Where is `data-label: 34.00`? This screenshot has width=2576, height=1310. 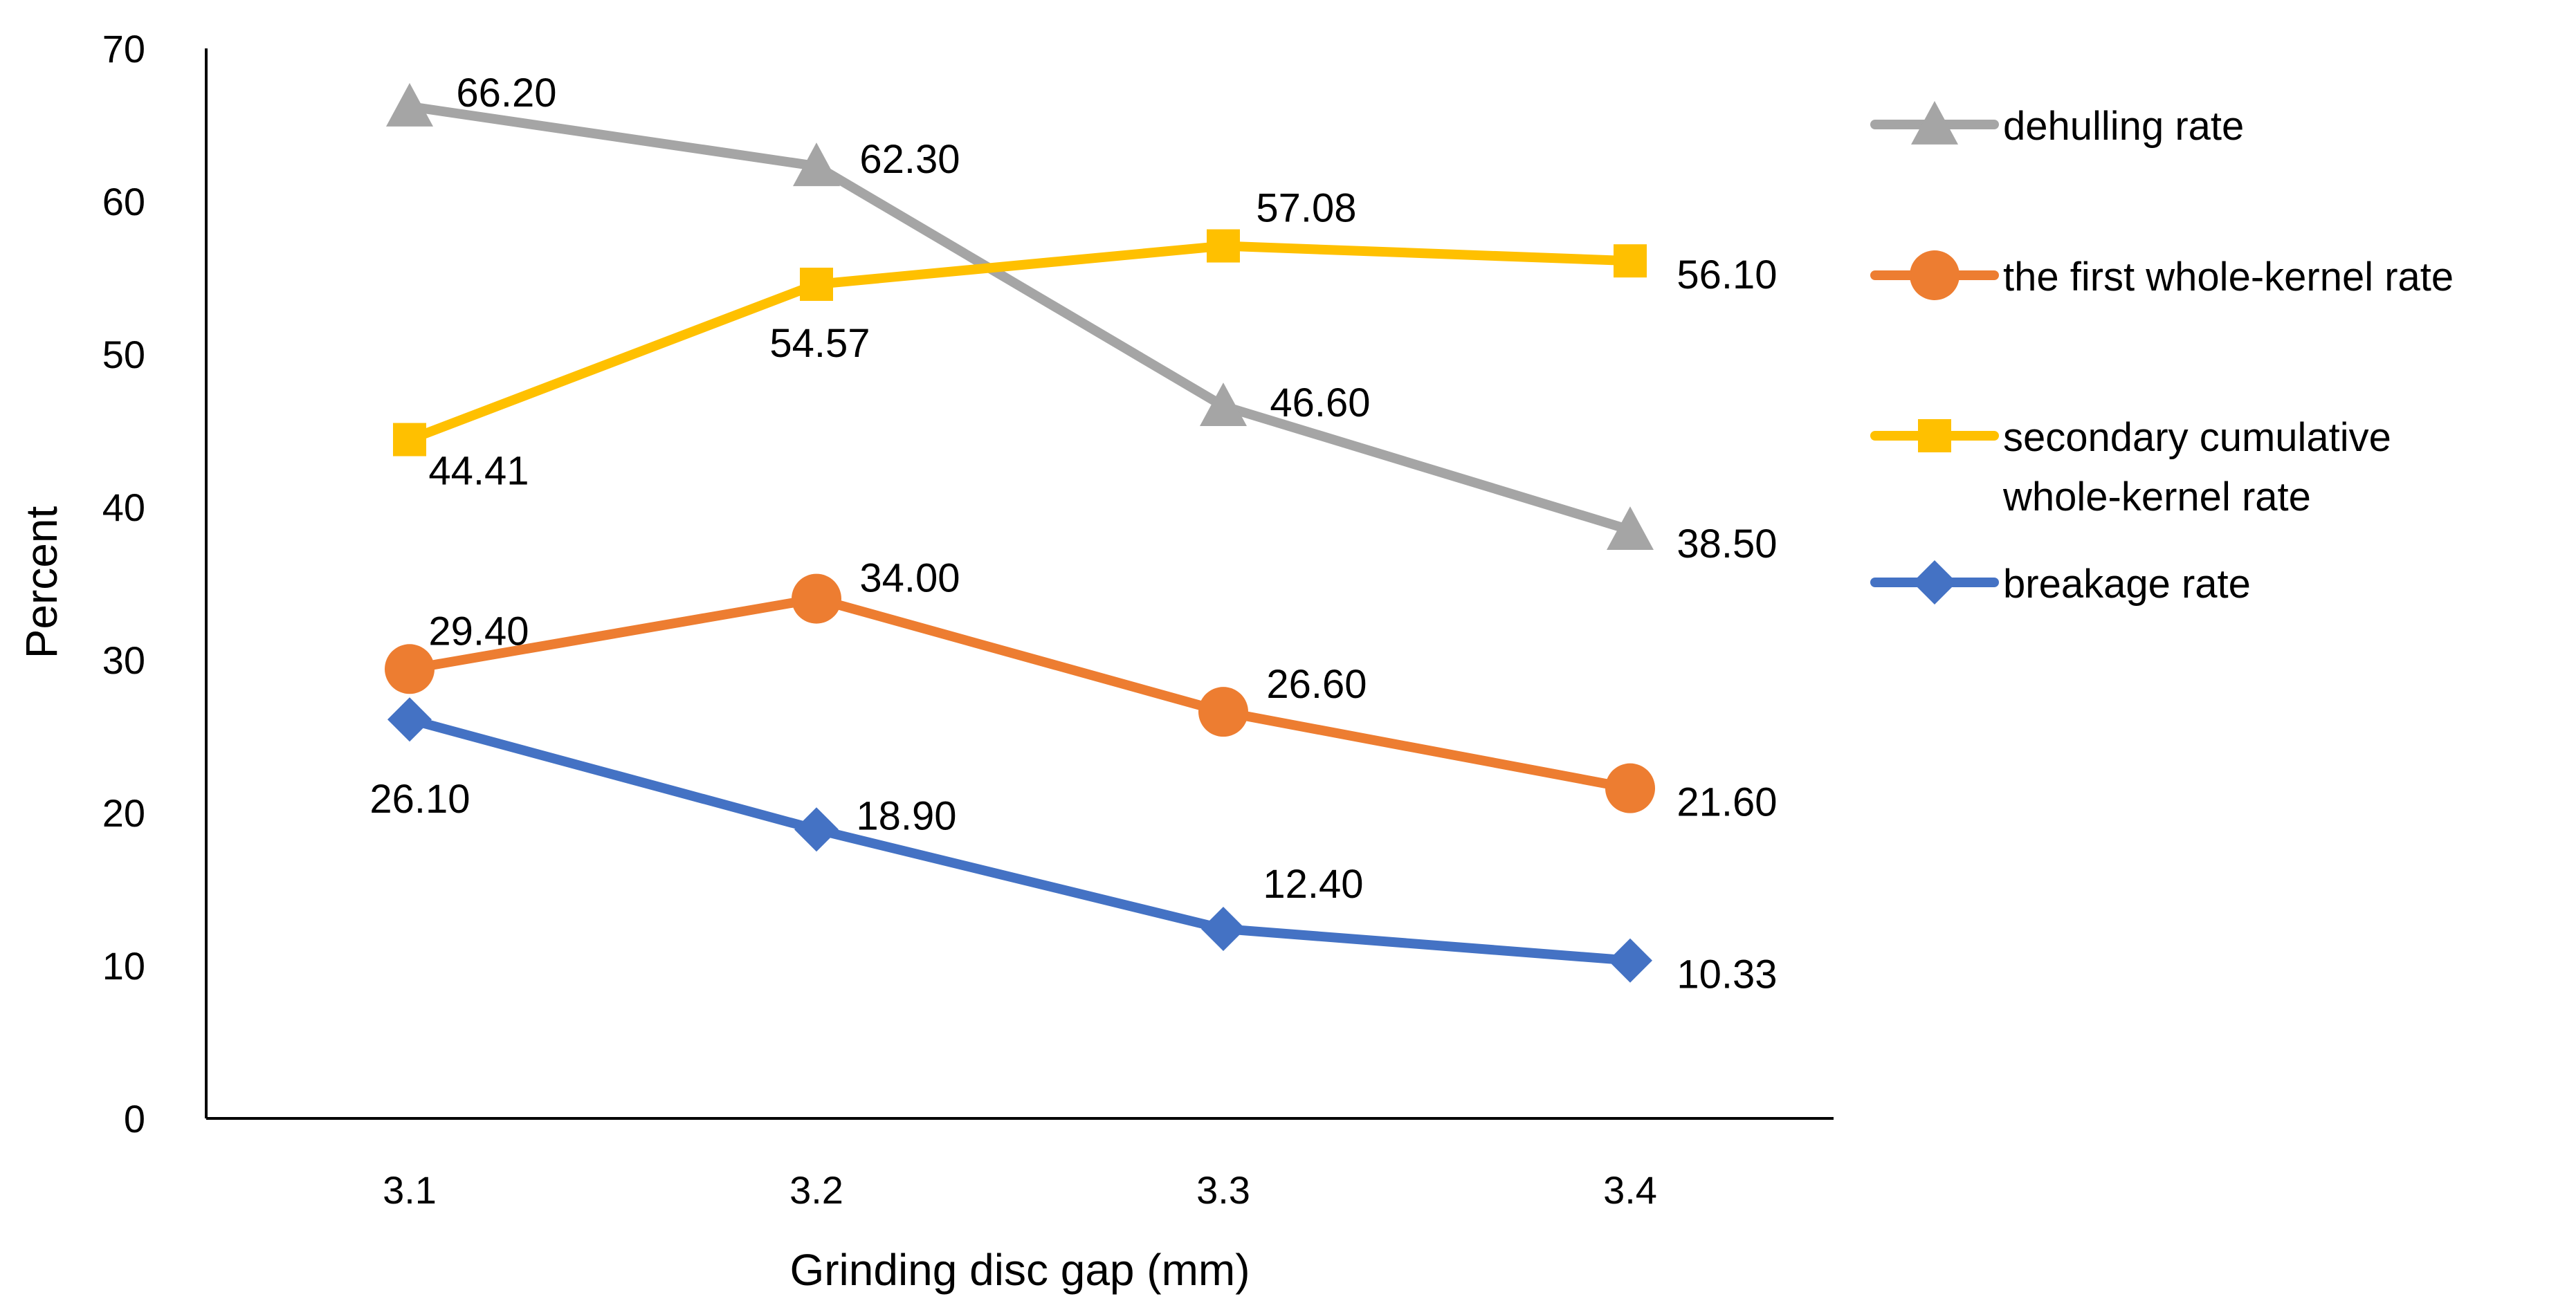 data-label: 34.00 is located at coordinates (910, 579).